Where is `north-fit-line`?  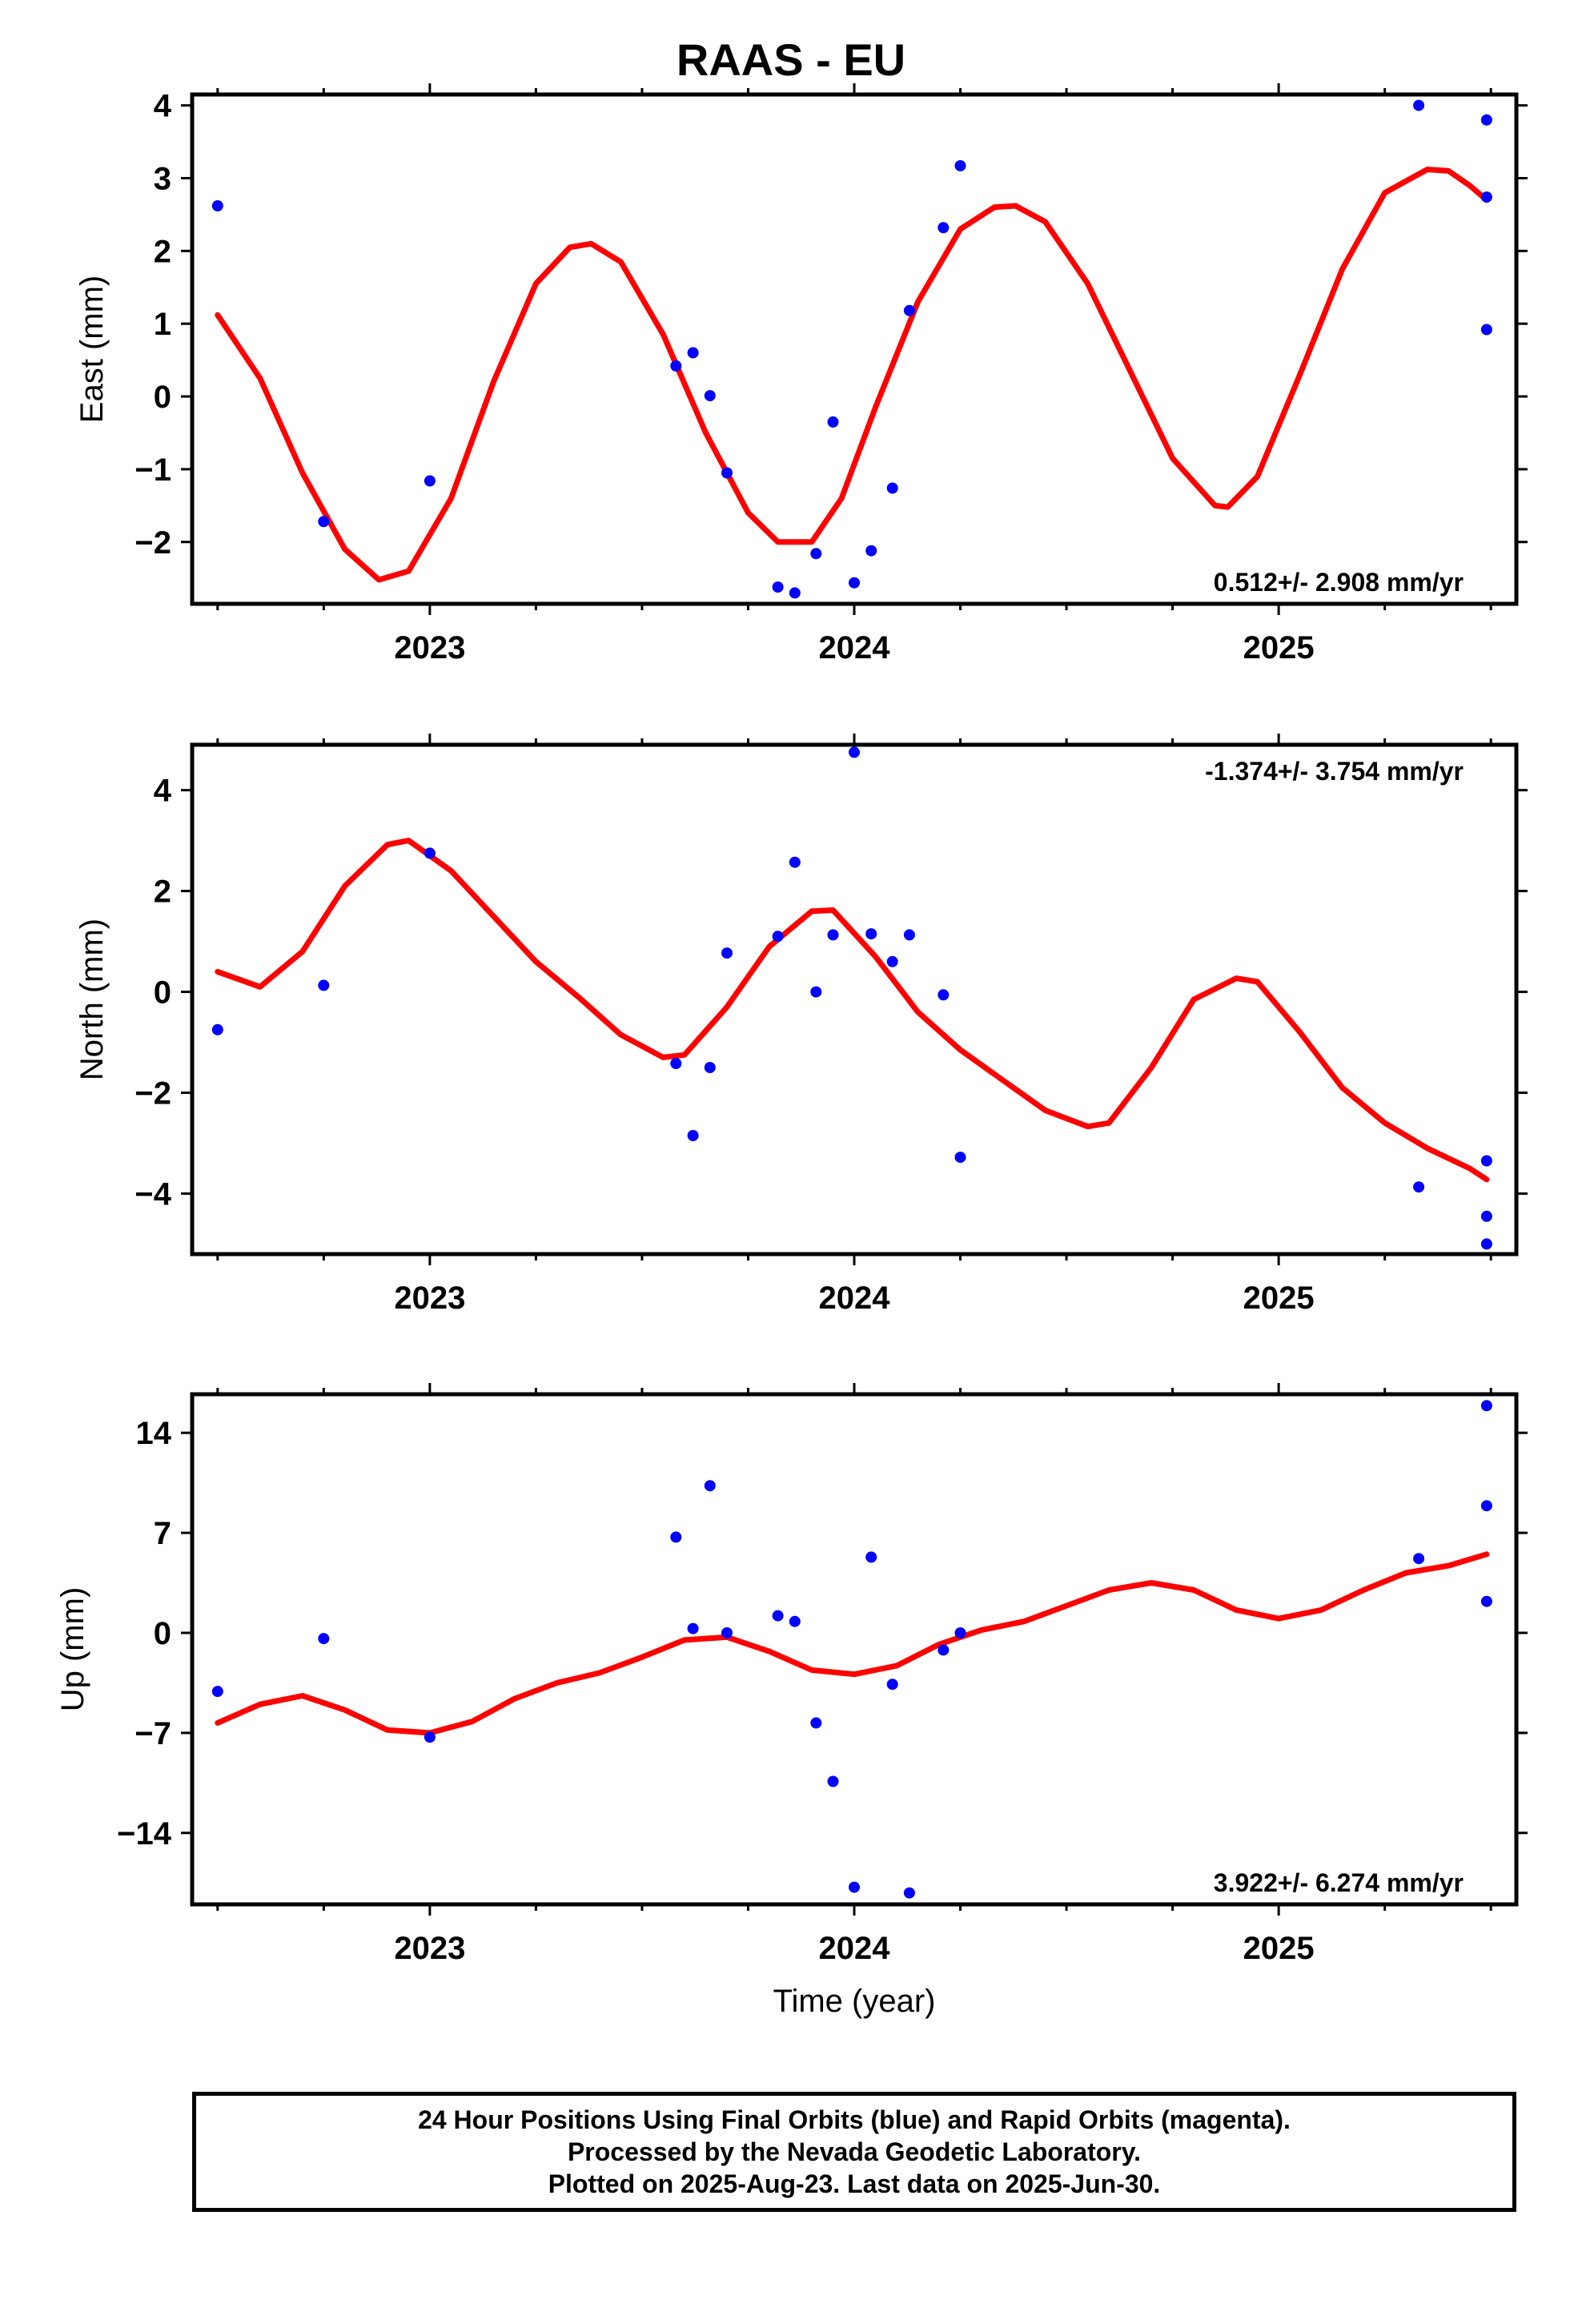
north-fit-line is located at coordinates (852, 1010).